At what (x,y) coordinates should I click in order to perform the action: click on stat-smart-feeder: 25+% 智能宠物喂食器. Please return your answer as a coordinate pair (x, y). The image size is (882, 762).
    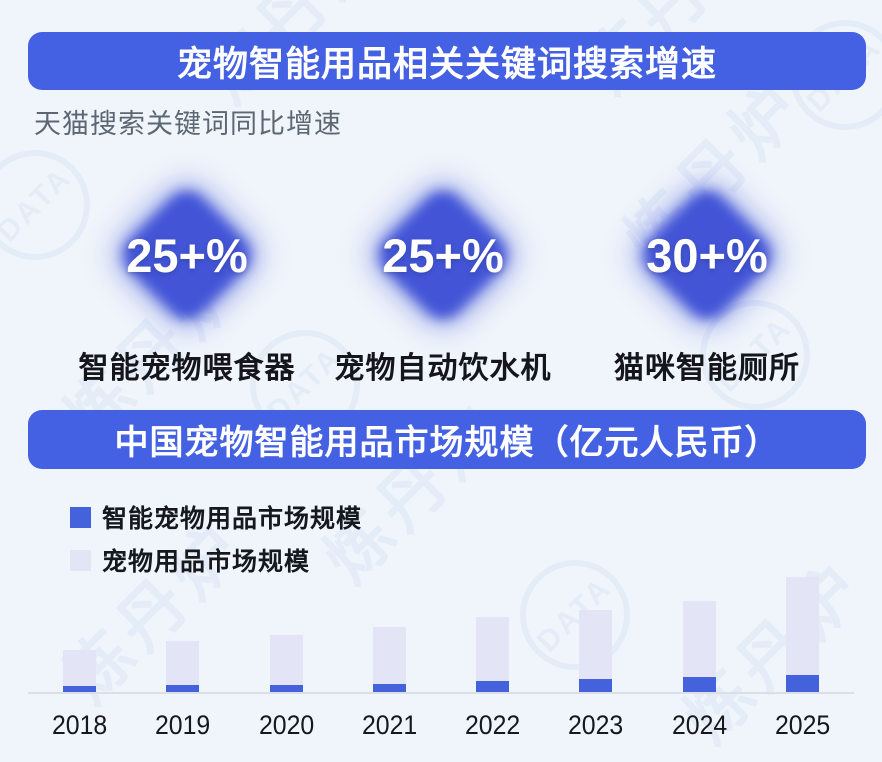
    Looking at the image, I should click on (187, 283).